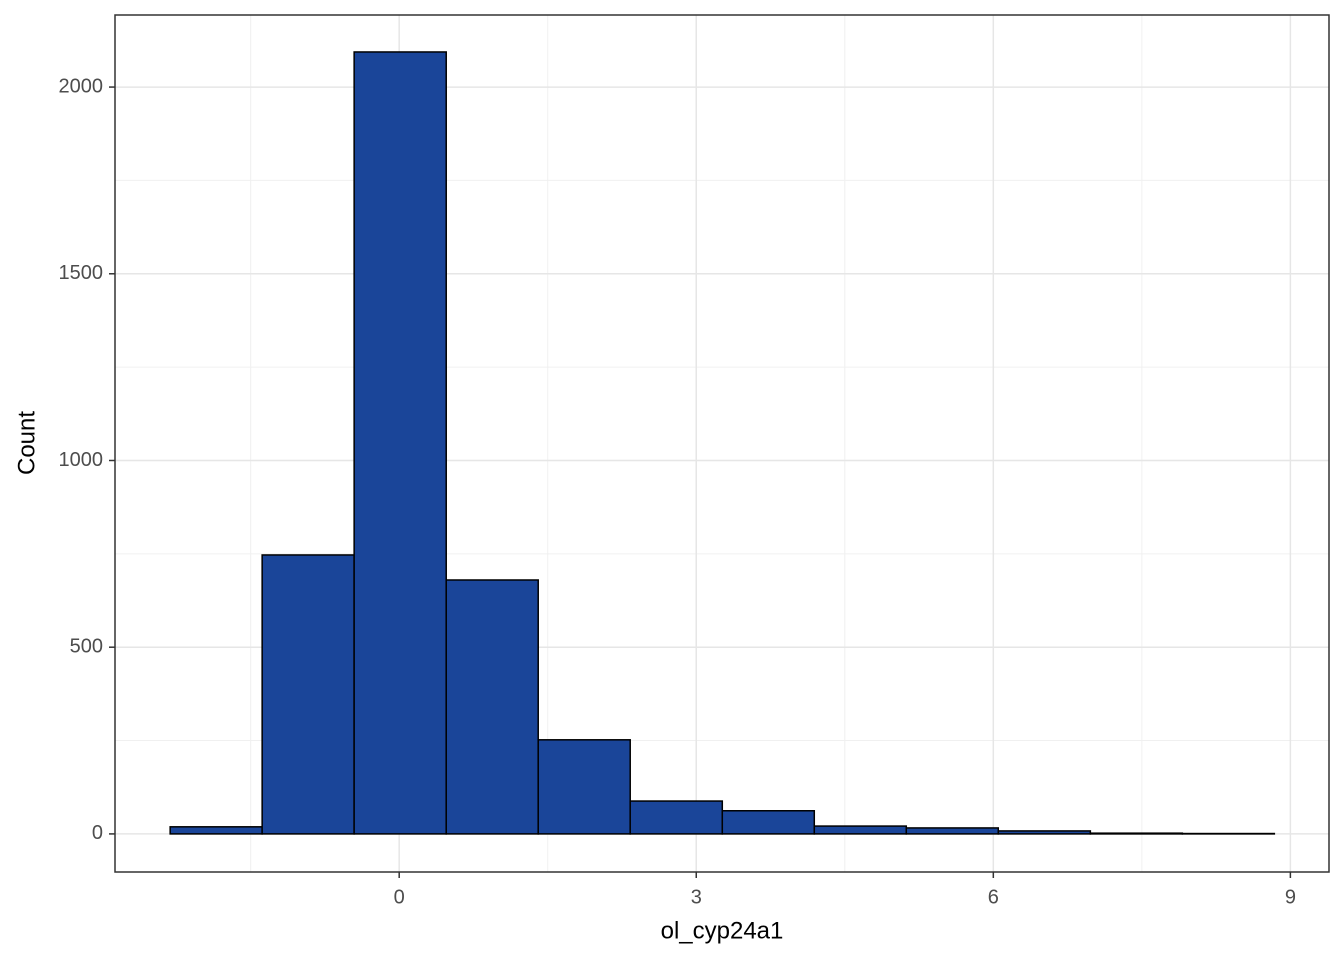 The height and width of the screenshot is (960, 1344). I want to click on y-axis-title: Count, so click(26, 443).